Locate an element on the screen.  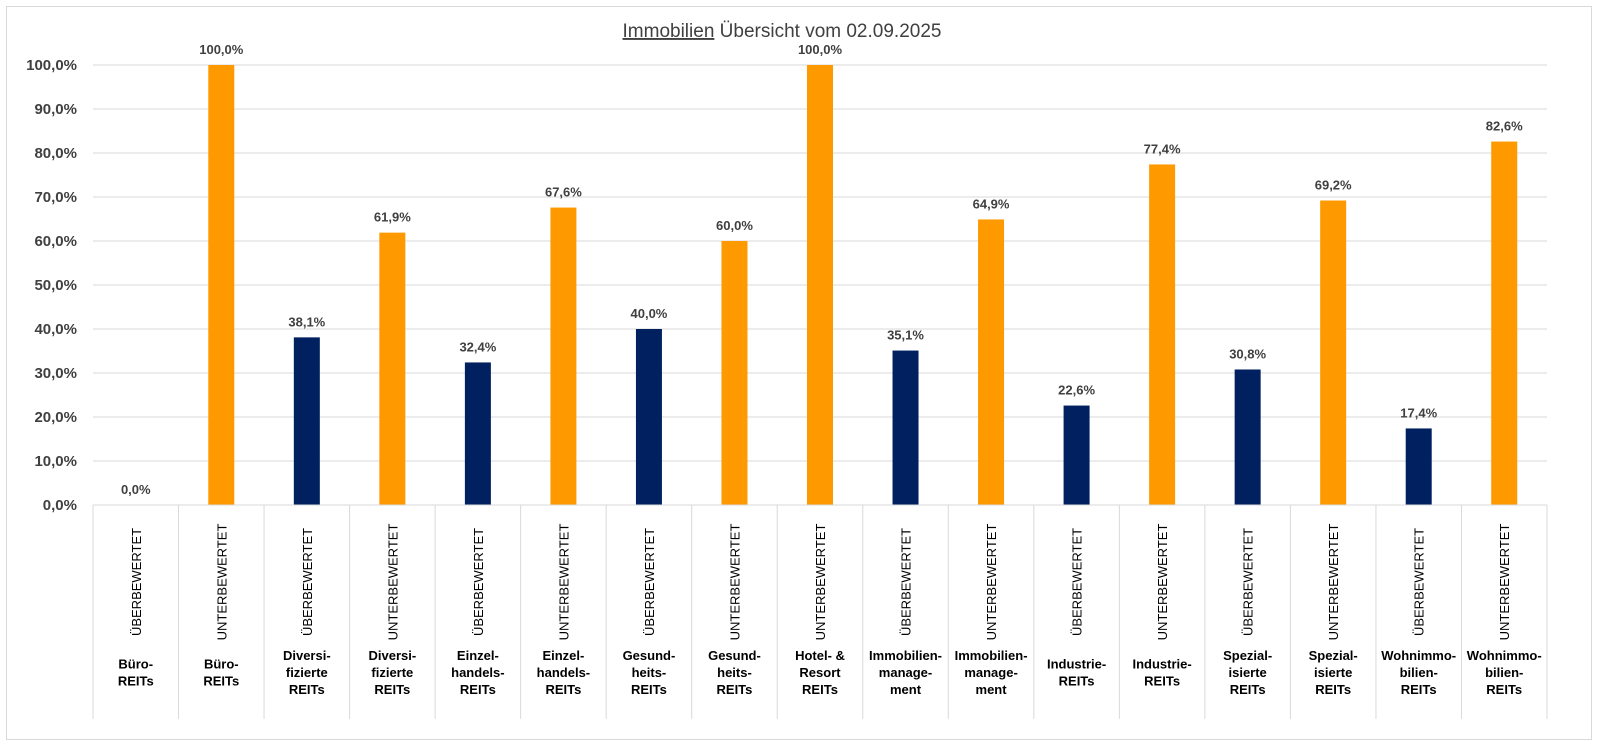
data-label: 0,0% is located at coordinates (136, 489).